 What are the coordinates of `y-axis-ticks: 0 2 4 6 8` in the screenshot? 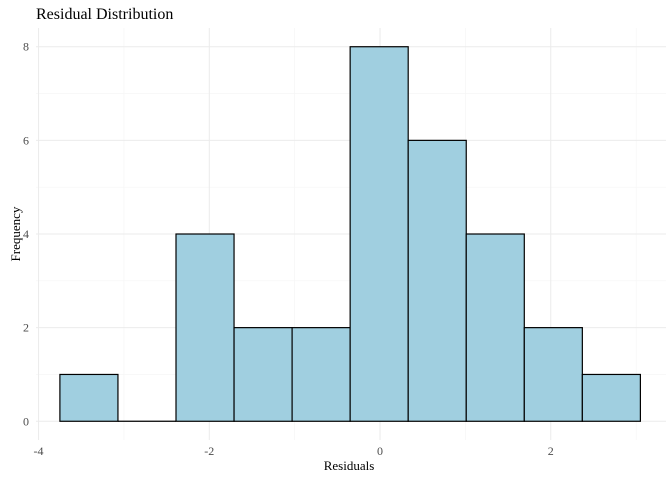 It's located at (26, 234).